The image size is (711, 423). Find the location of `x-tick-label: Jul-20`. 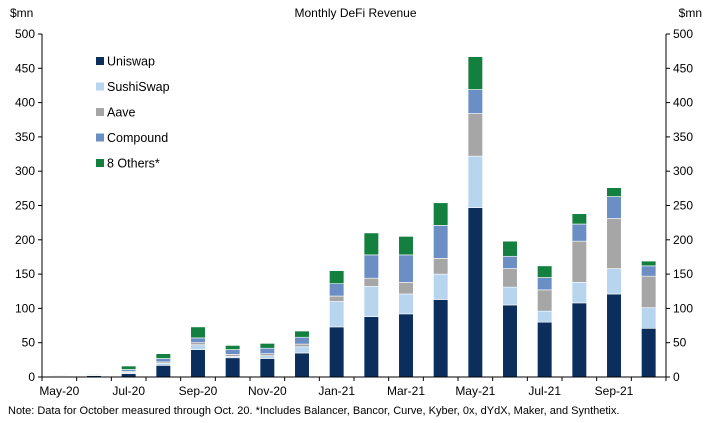

x-tick-label: Jul-20 is located at coordinates (128, 391).